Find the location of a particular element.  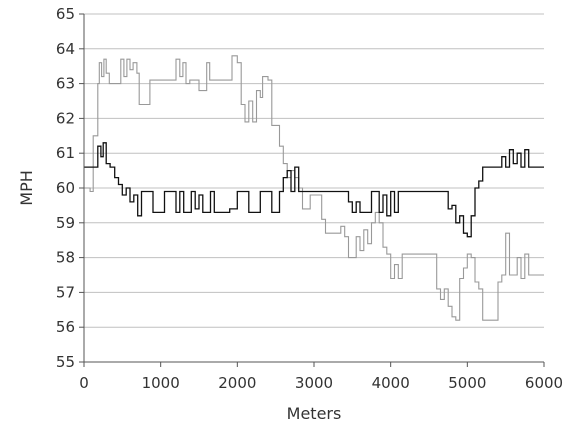

y-tick-label: 58 is located at coordinates (65, 258).